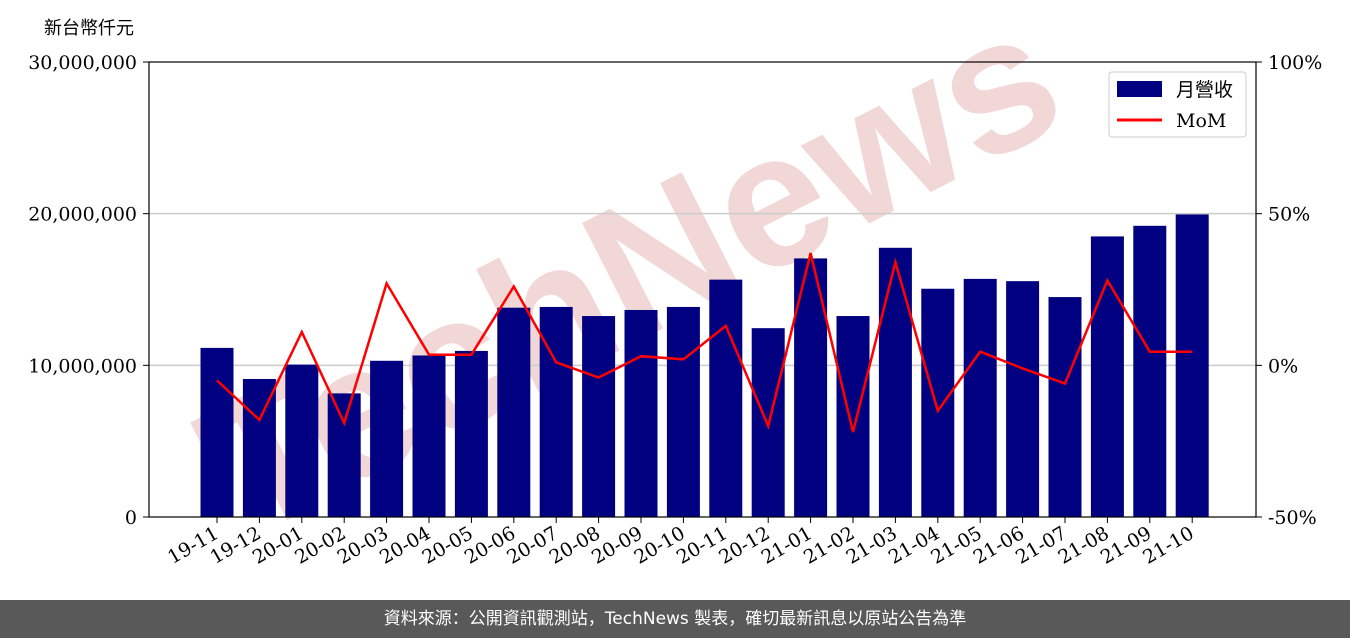  I want to click on left-tick-label: 0, so click(131, 518).